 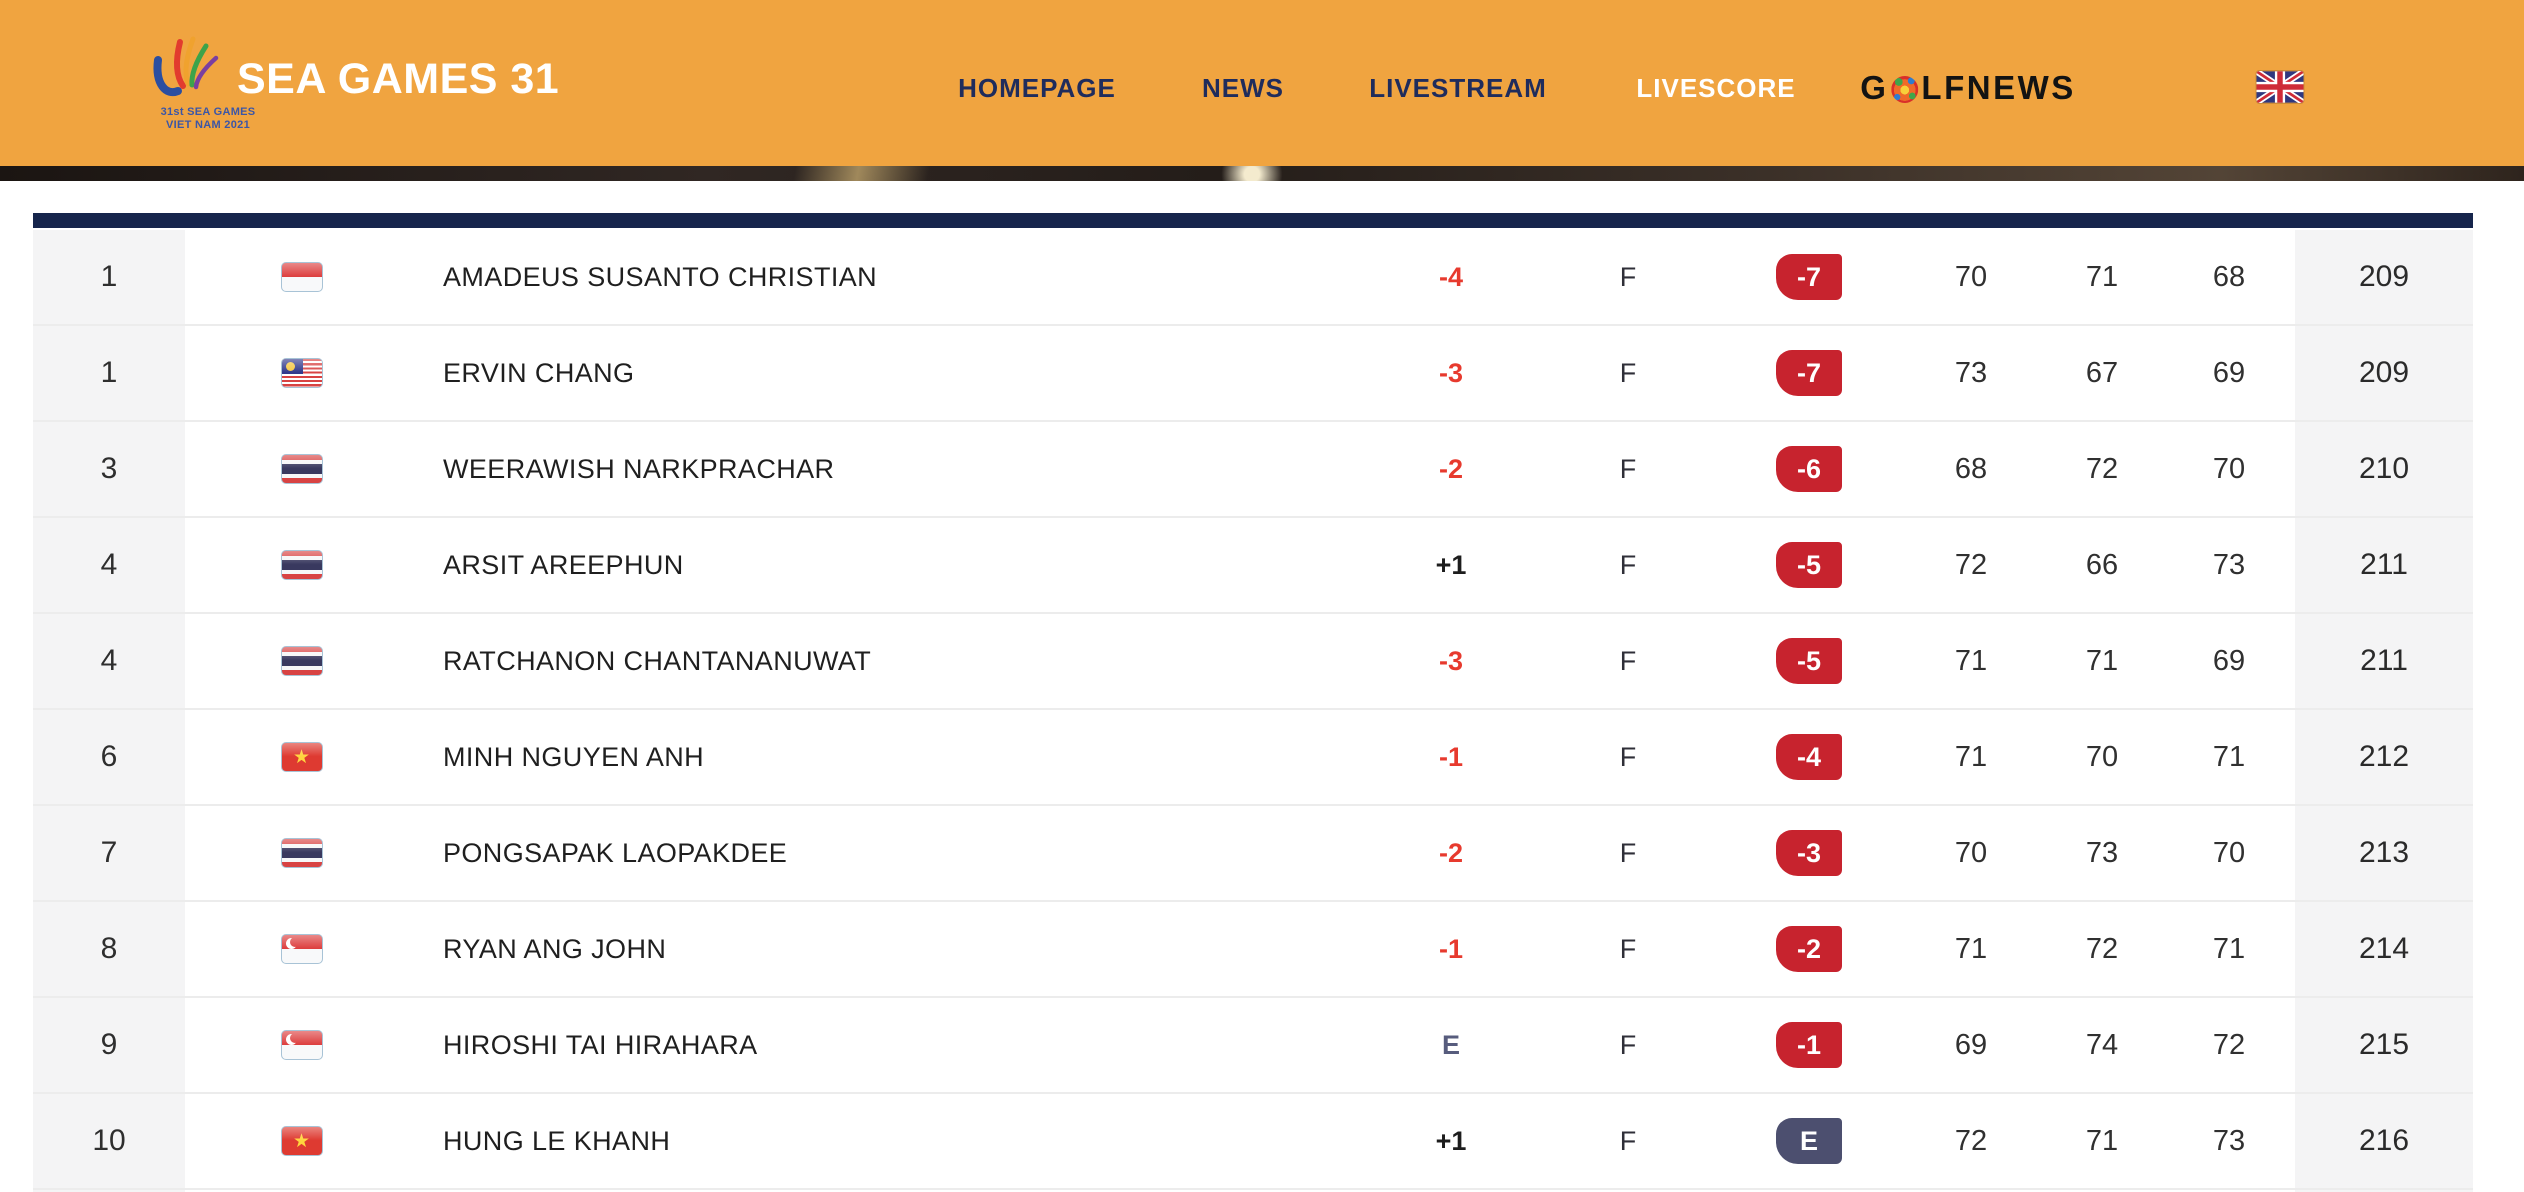 I want to click on nav-item-livestream: LIVESTREAM, so click(x=1458, y=88).